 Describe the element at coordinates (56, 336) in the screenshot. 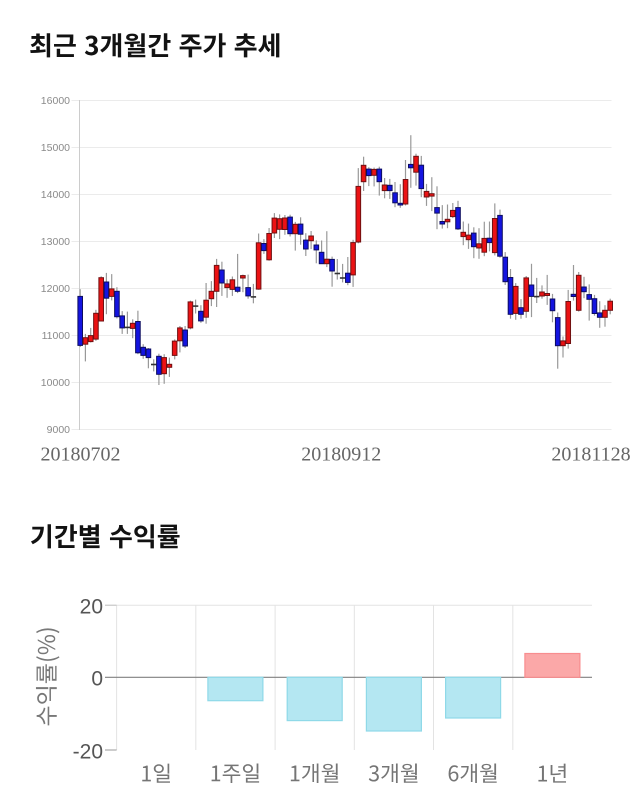

I see `svg-text: 11000` at that location.